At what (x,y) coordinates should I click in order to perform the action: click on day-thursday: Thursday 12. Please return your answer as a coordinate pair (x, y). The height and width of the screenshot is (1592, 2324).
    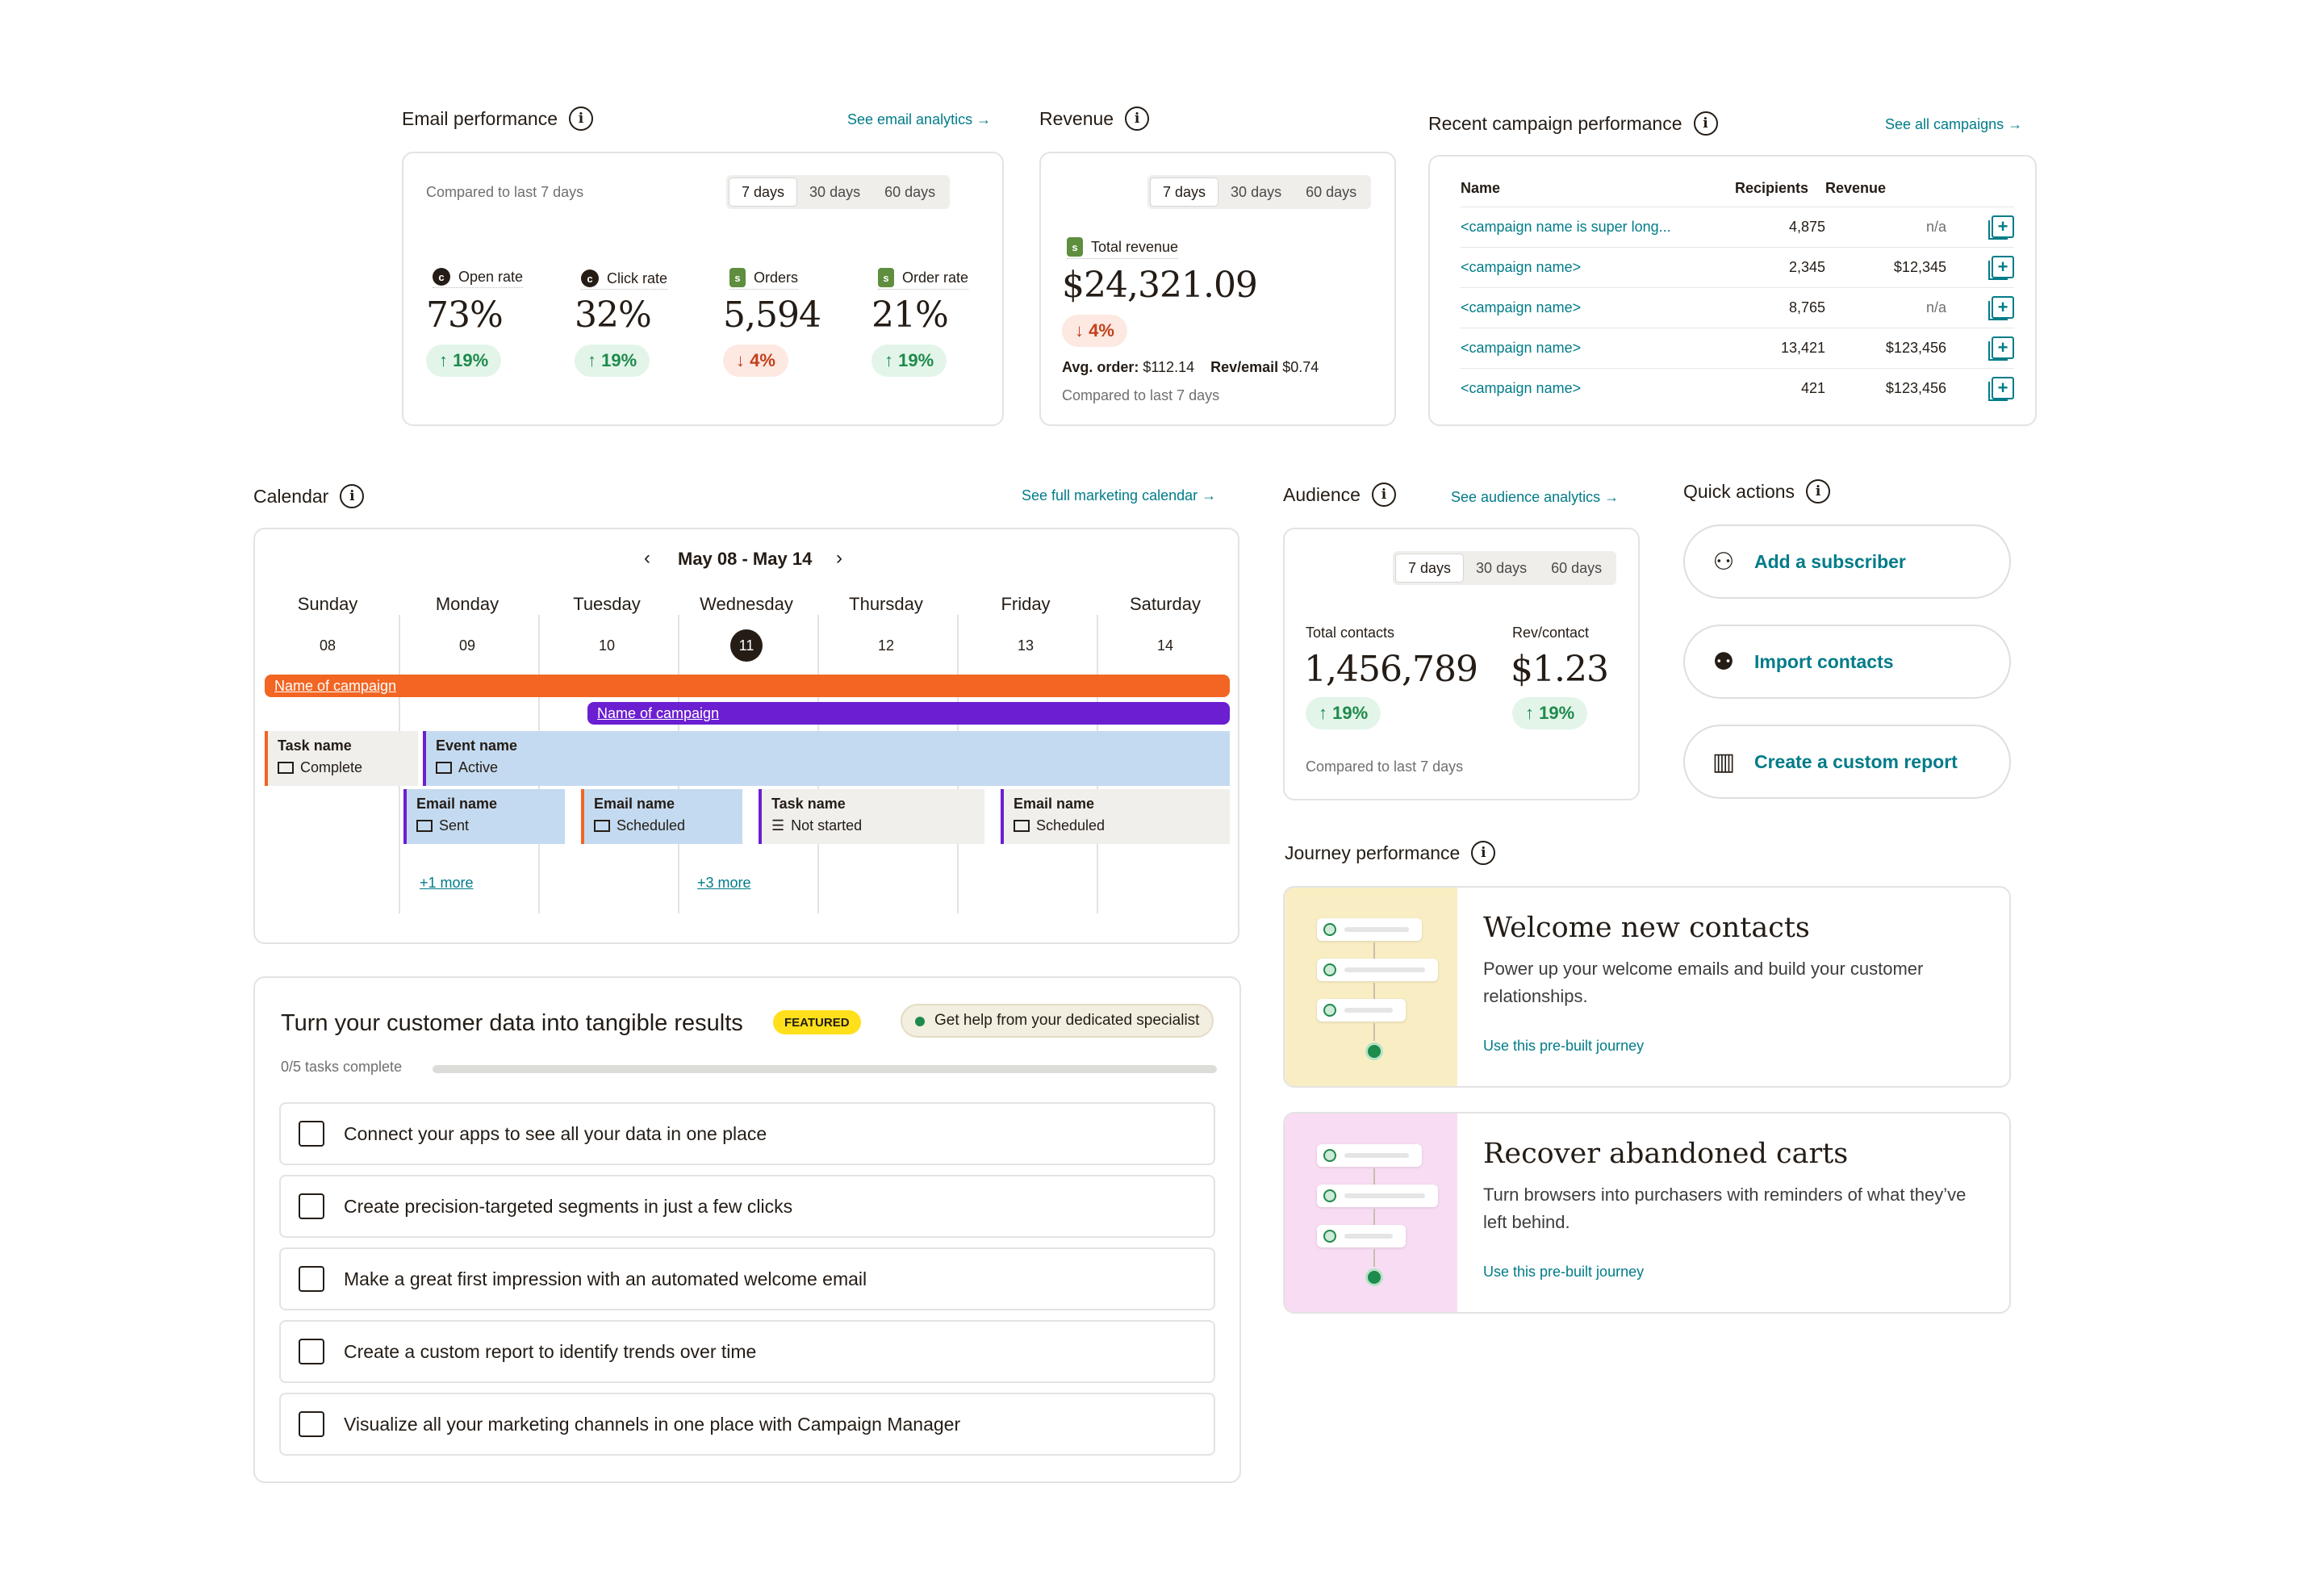
    Looking at the image, I should click on (886, 624).